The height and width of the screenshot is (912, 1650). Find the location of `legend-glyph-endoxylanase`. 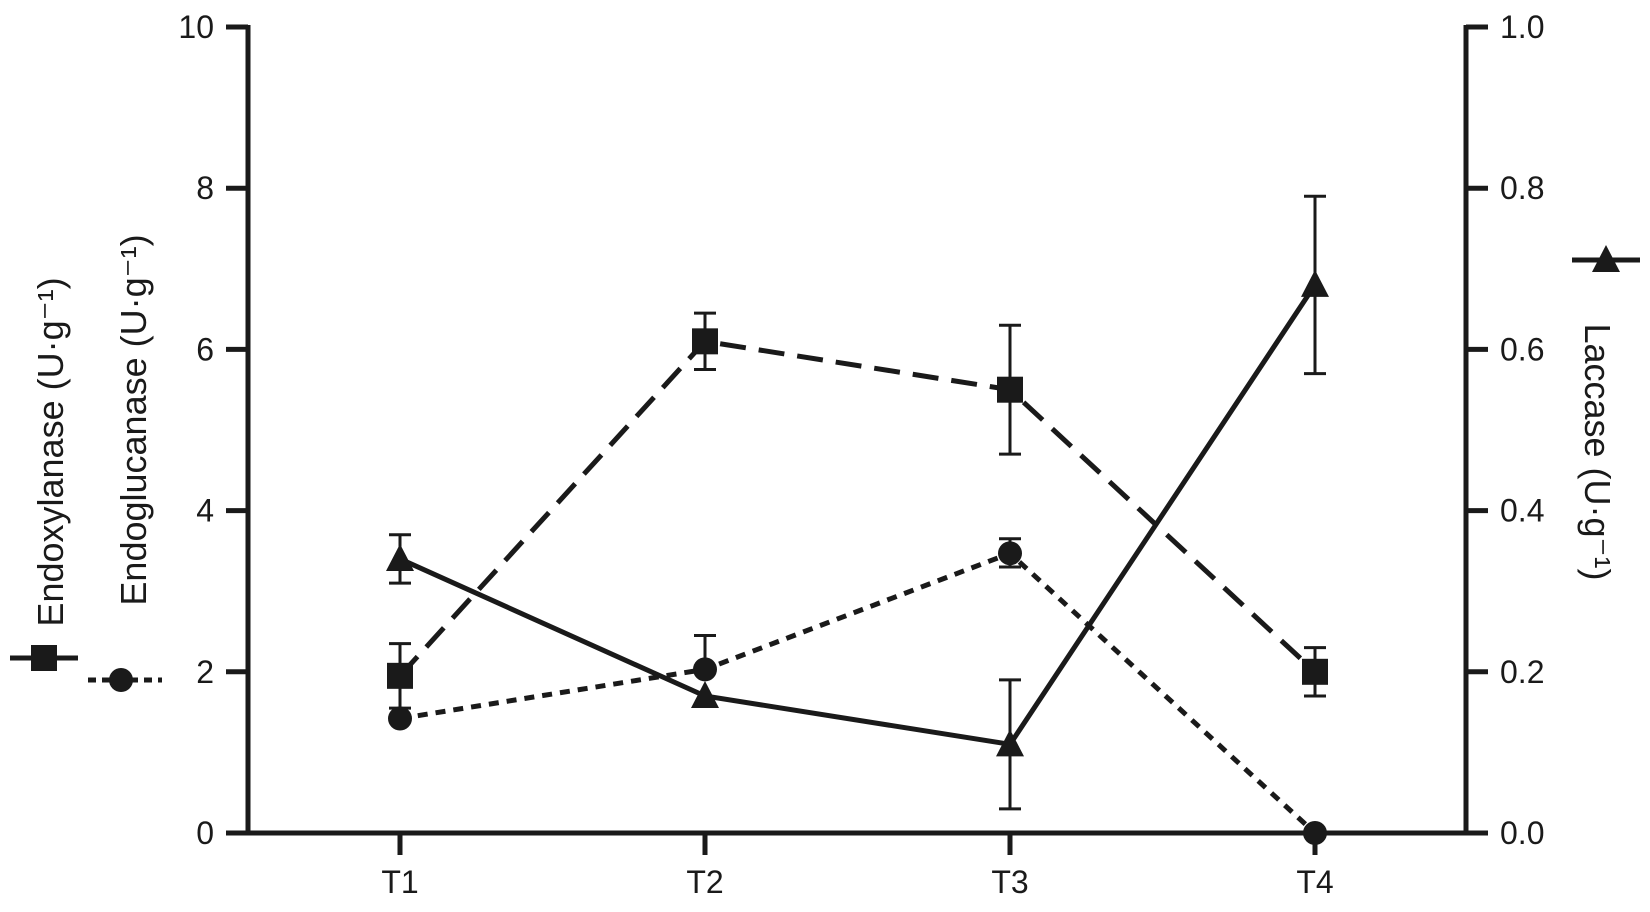

legend-glyph-endoxylanase is located at coordinates (44, 658).